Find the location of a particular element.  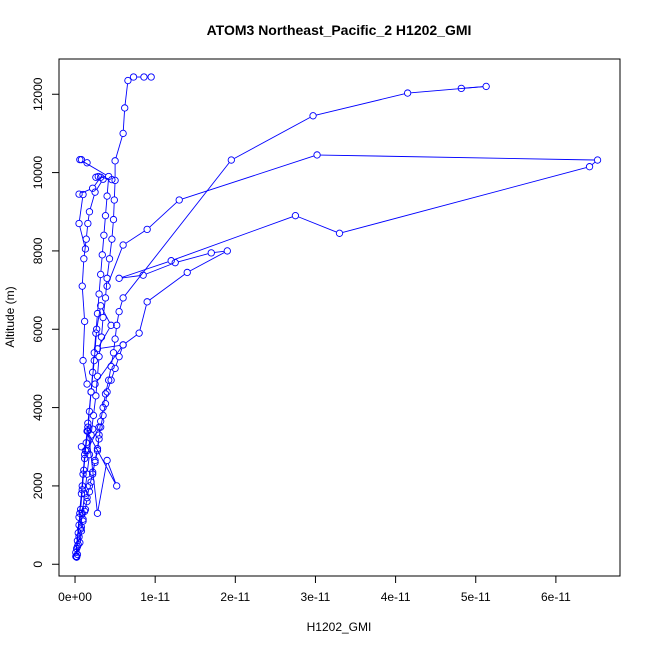

y-axis: 0 2000 4000 6000 8000 10000 12000 is located at coordinates (45, 322).